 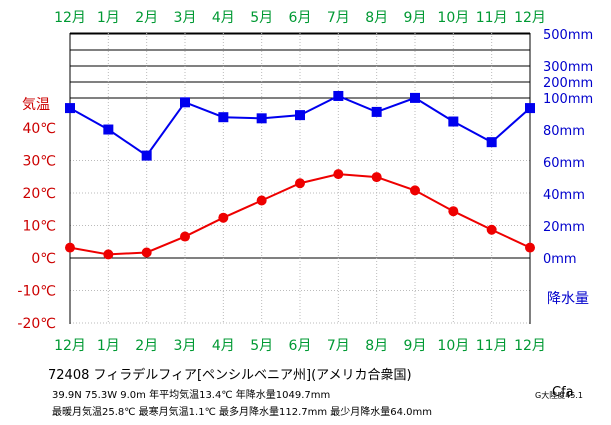 I want to click on month-label-top: 5月, so click(x=261, y=18).